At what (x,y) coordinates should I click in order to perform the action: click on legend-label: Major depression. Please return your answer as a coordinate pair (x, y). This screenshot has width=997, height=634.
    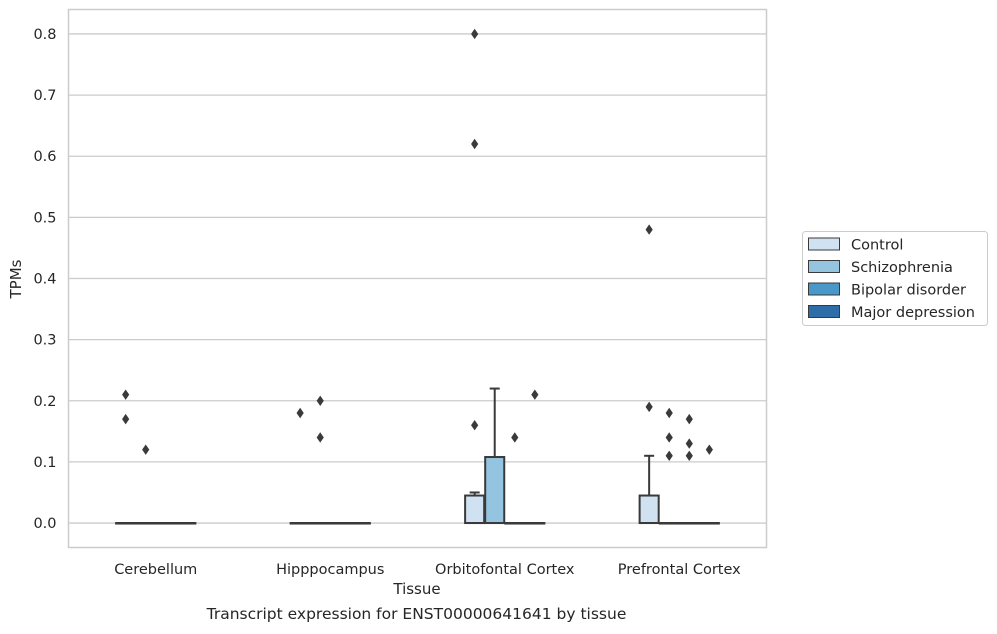
    Looking at the image, I should click on (913, 313).